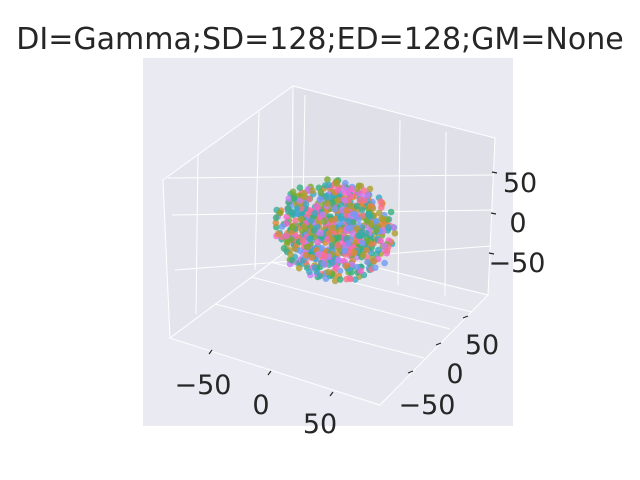  What do you see at coordinates (427, 405) in the screenshot?
I see `y-tick-label: −50` at bounding box center [427, 405].